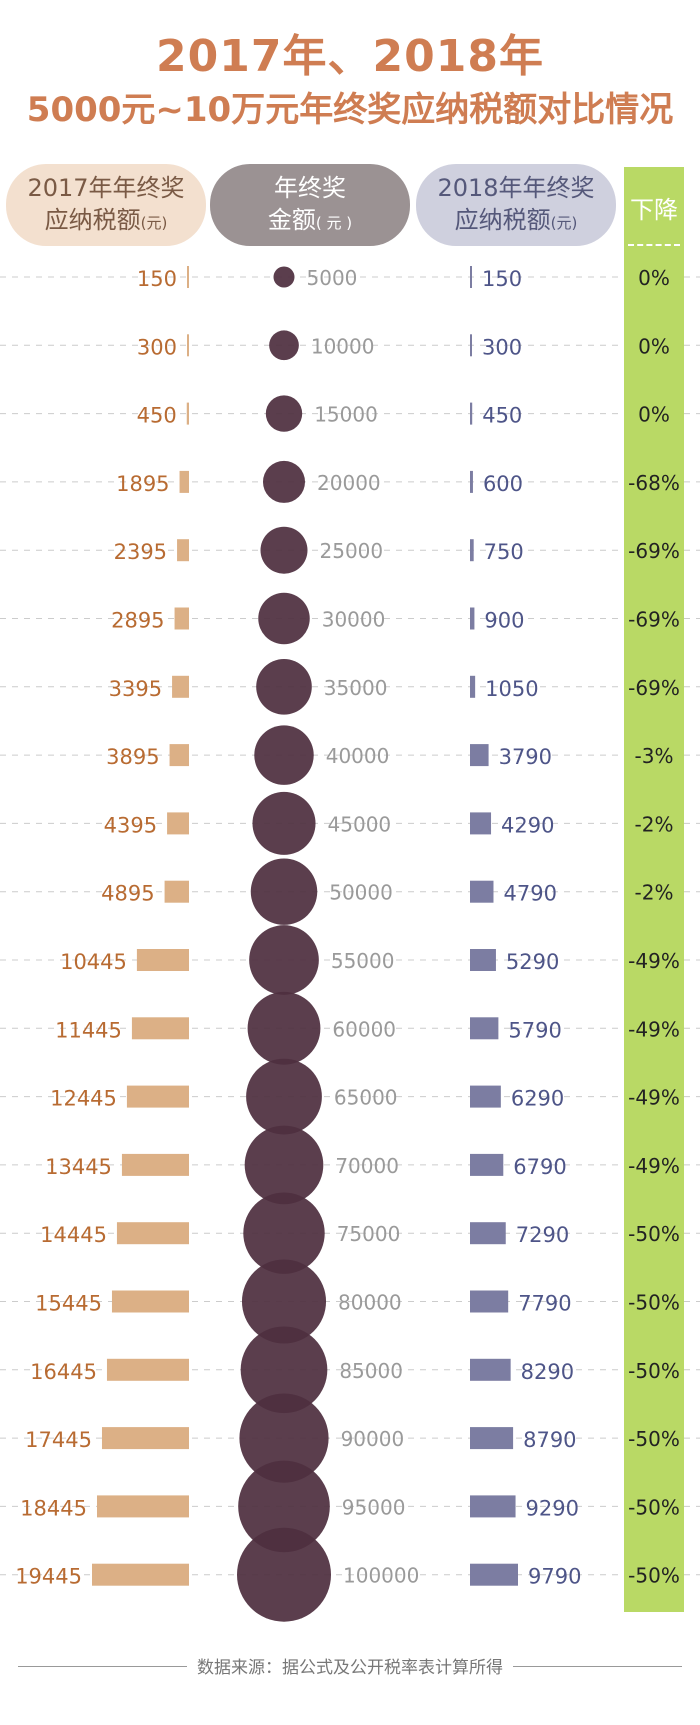 Image resolution: width=700 pixels, height=1725 pixels. What do you see at coordinates (354, 620) in the screenshot?
I see `bonus-label: 30000` at bounding box center [354, 620].